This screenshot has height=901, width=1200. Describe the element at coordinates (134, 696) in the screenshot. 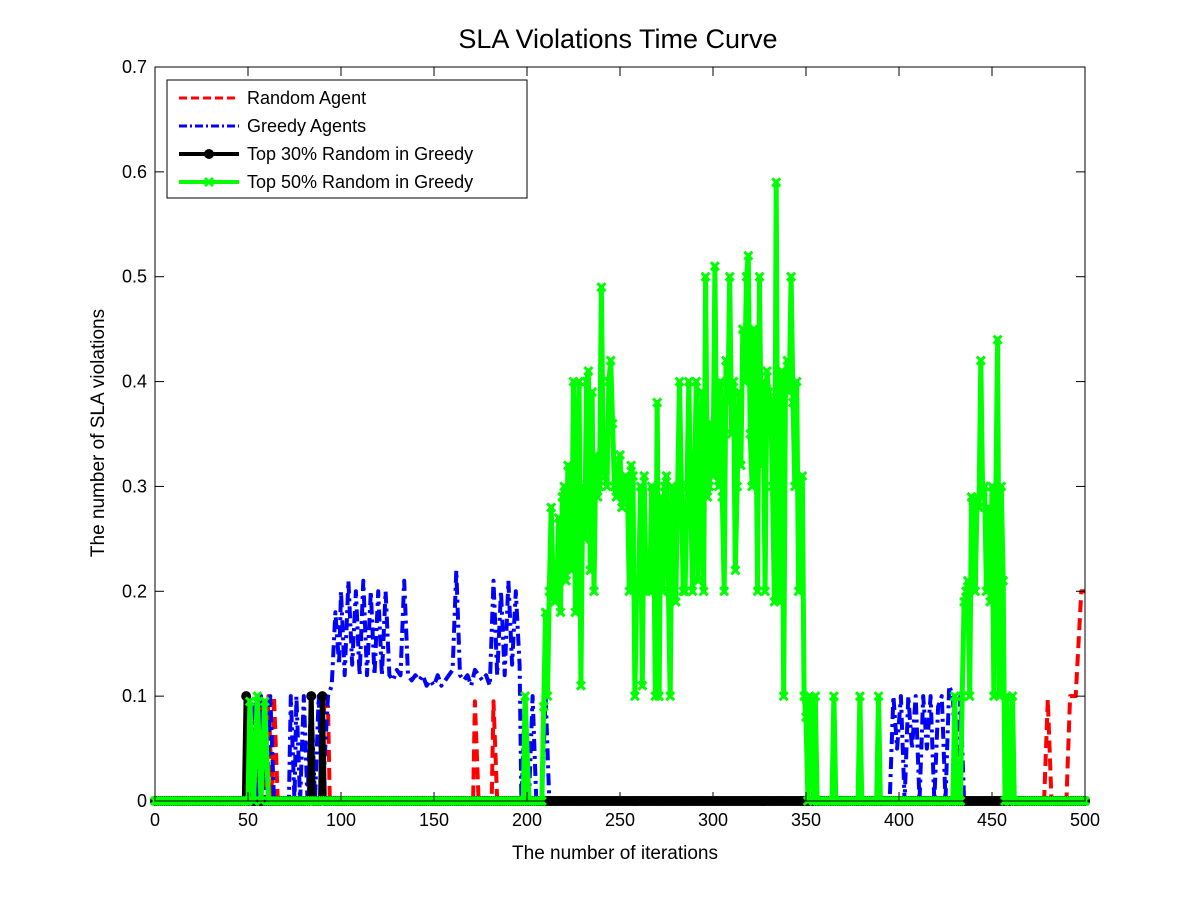

I see `y-tick-label: 0.1` at that location.